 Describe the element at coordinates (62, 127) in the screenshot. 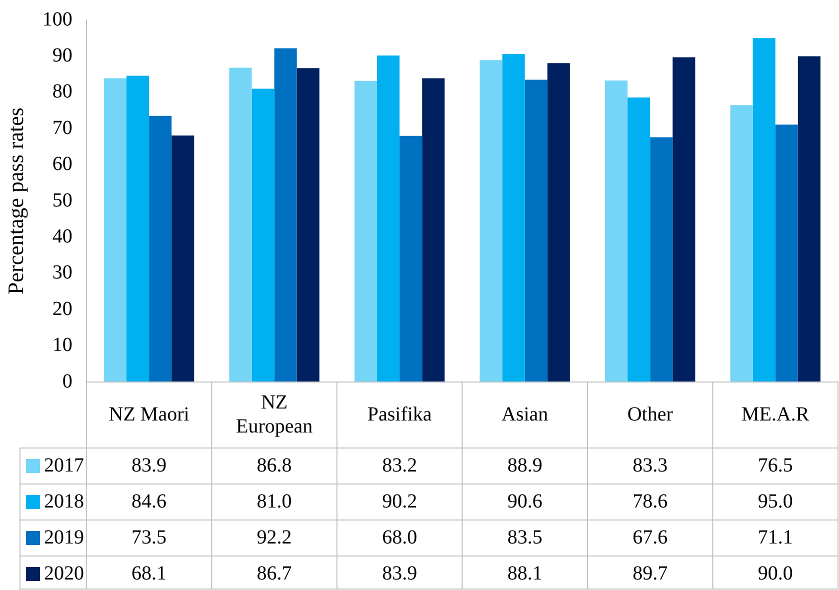

I see `y-tick-label: 70` at that location.